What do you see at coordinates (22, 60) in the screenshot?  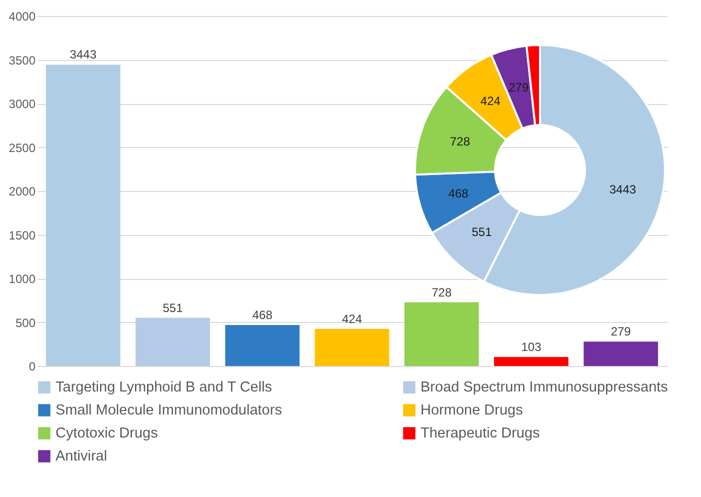 I see `y-tick-label: 3500` at bounding box center [22, 60].